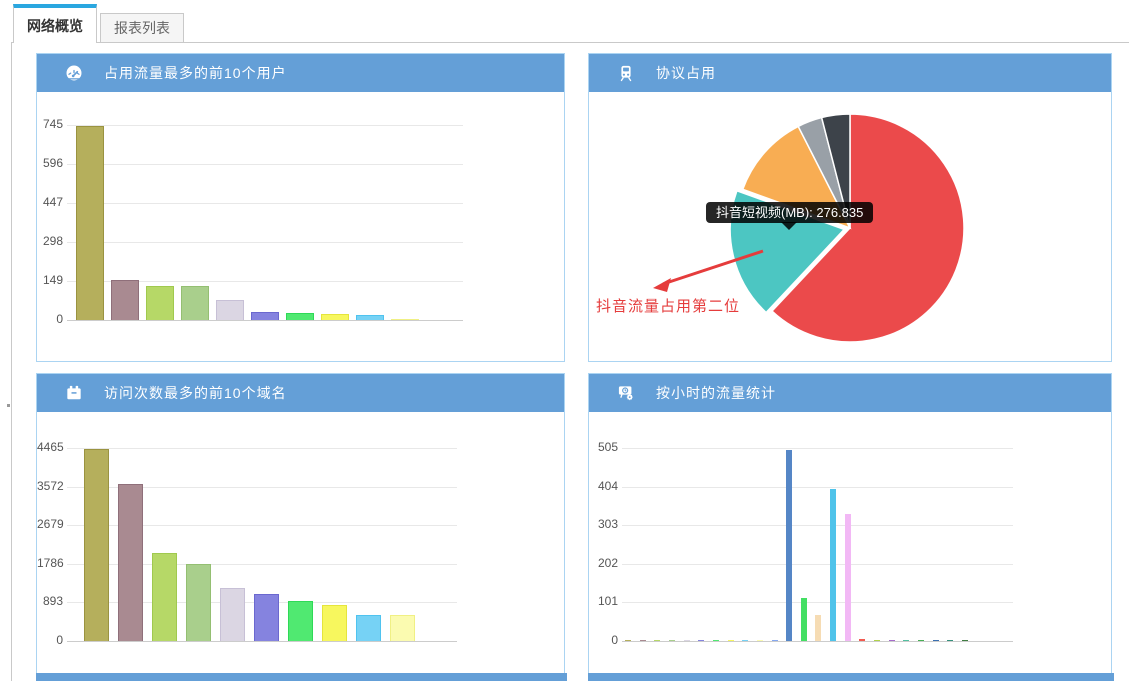 The width and height of the screenshot is (1129, 681). I want to click on tab-bar: 网络概览 报表列表, so click(98, 23).